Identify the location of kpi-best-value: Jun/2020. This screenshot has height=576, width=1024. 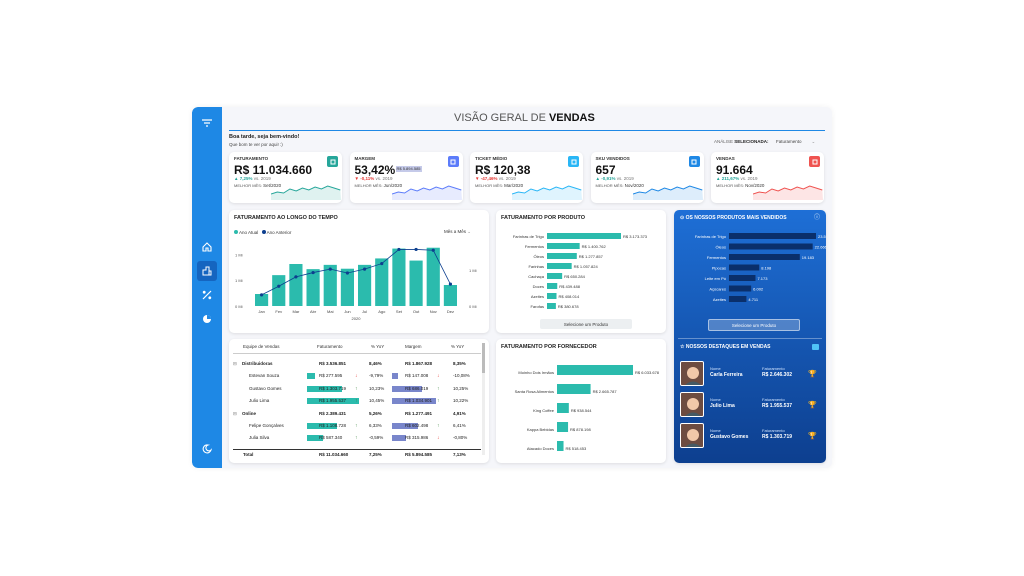
(393, 185).